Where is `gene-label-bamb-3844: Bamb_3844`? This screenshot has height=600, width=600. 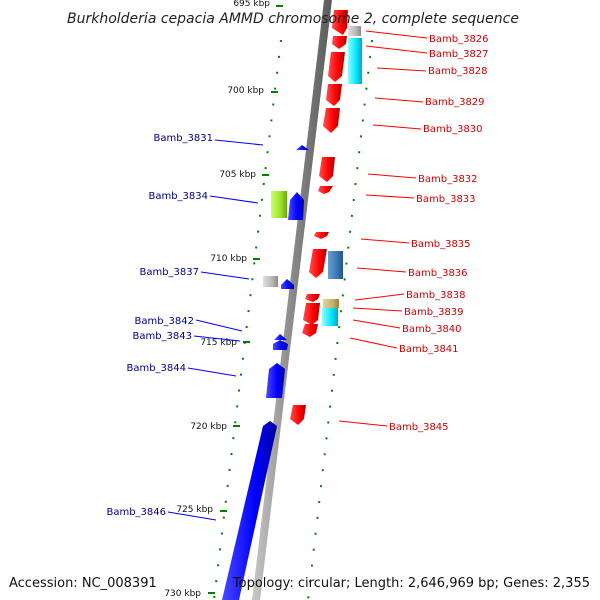 gene-label-bamb-3844: Bamb_3844 is located at coordinates (156, 368).